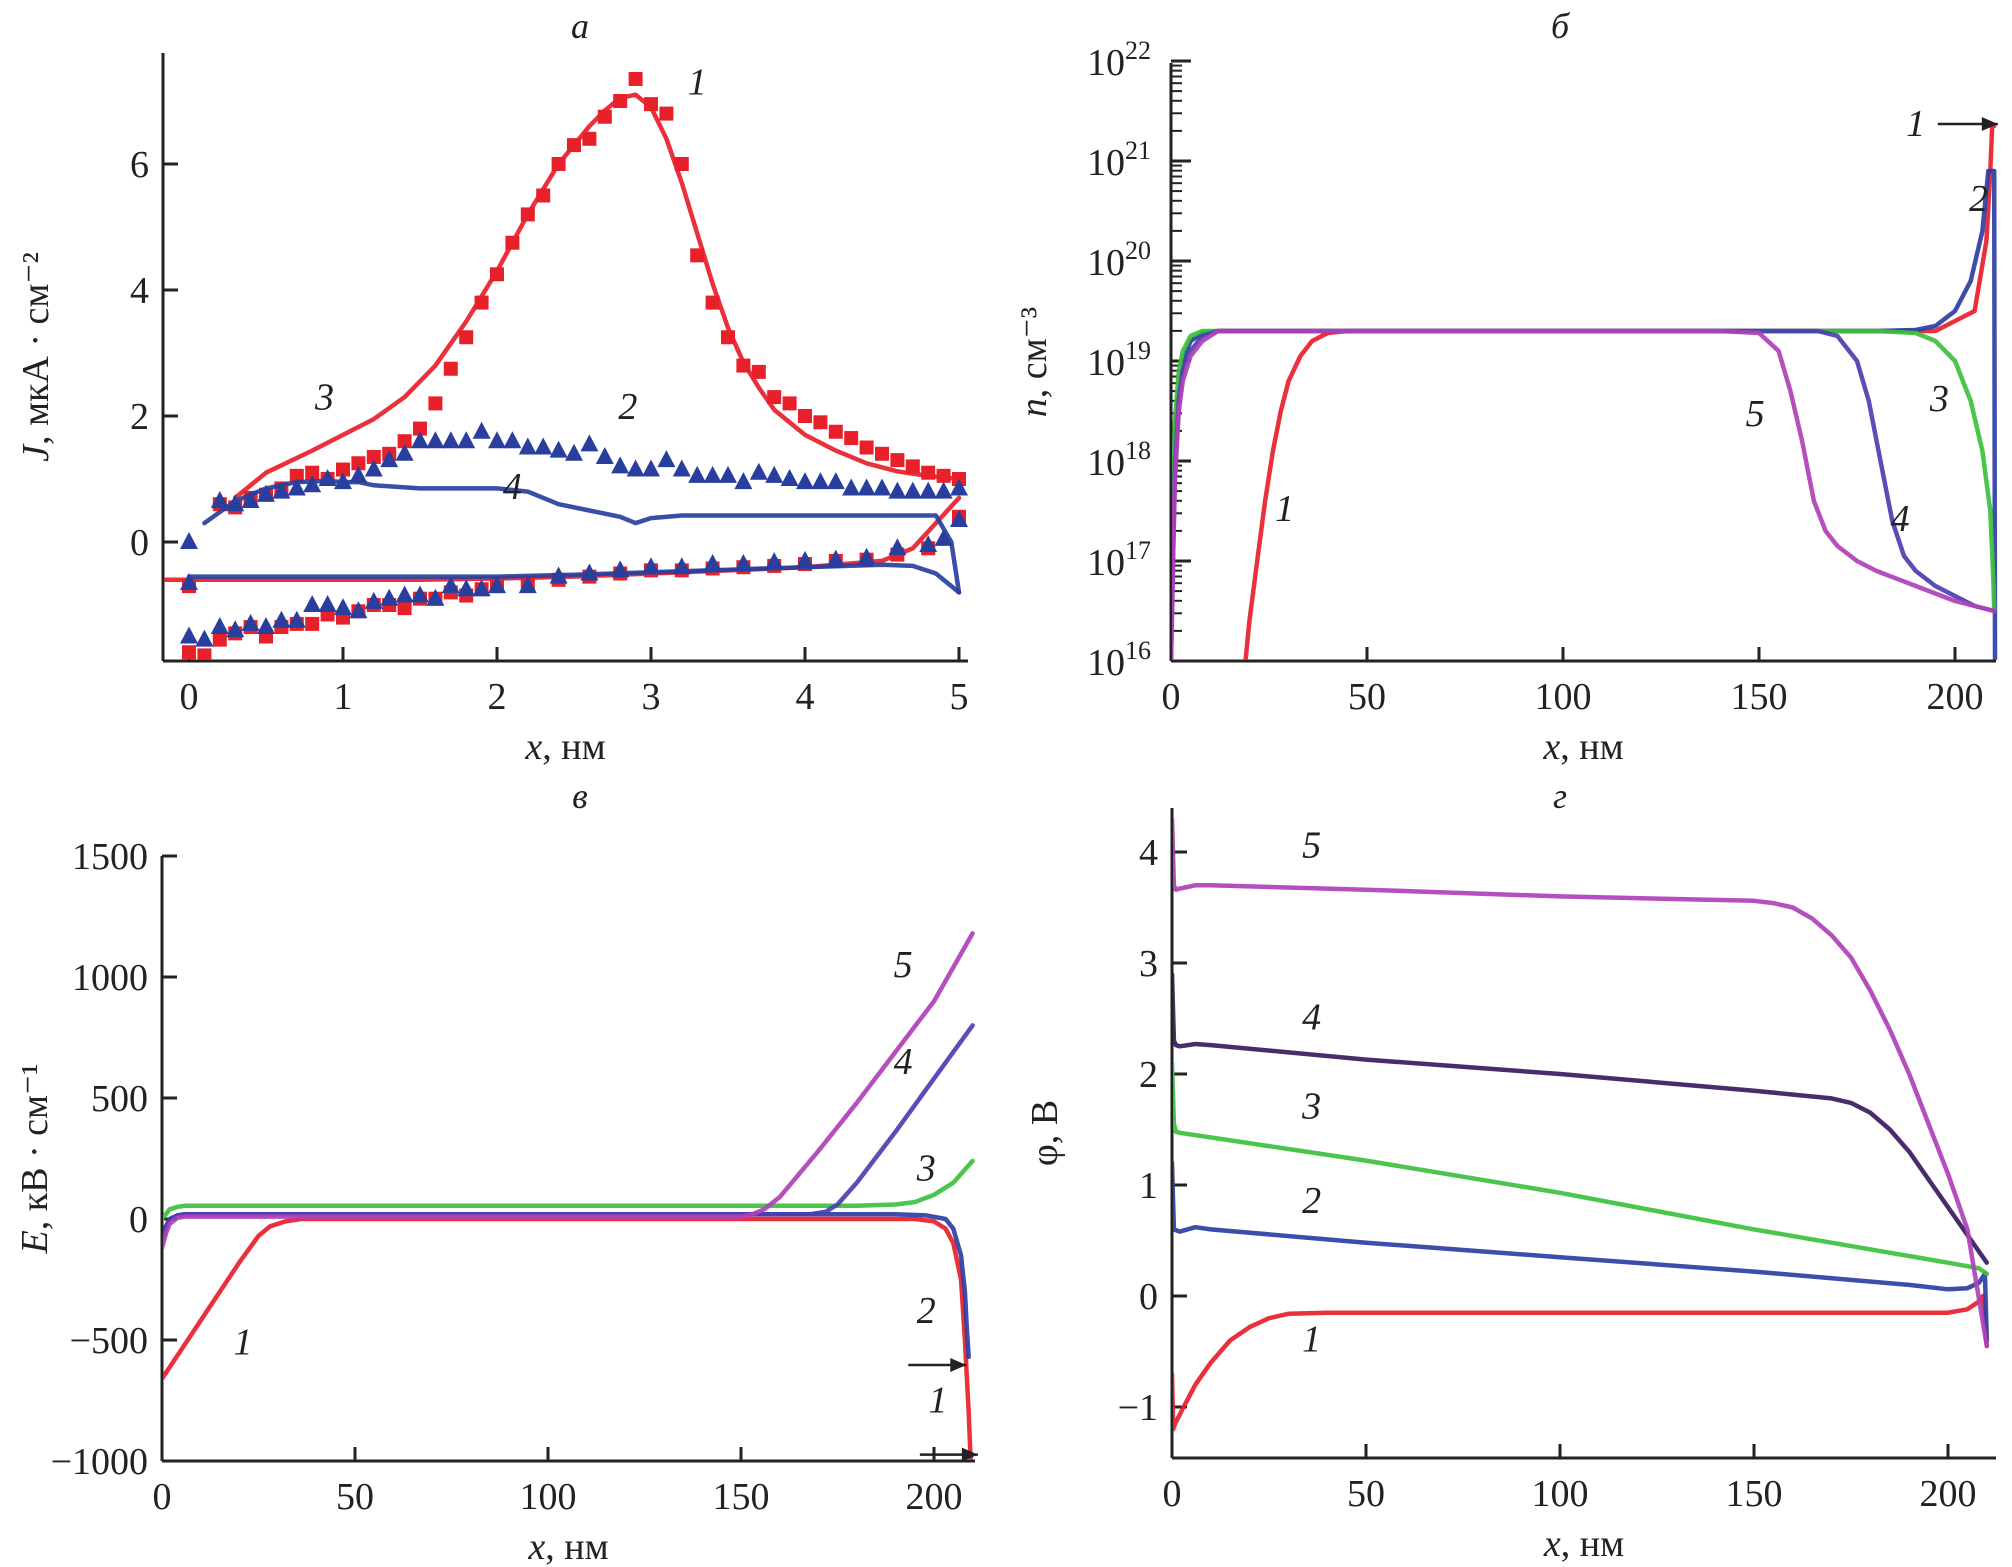  Describe the element at coordinates (580, 796) in the screenshot. I see `panel-title: в` at that location.